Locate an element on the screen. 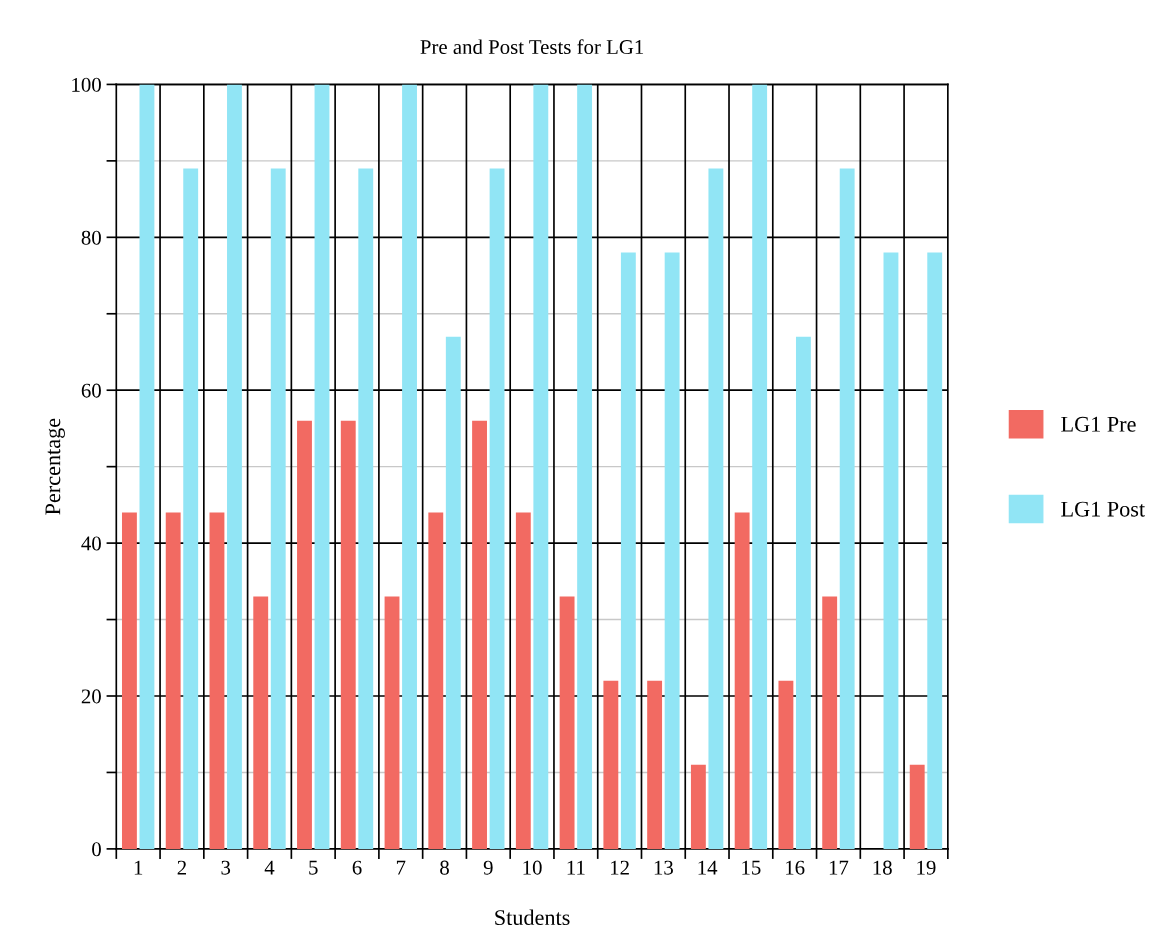  x-tick-label: 7 is located at coordinates (401, 867).